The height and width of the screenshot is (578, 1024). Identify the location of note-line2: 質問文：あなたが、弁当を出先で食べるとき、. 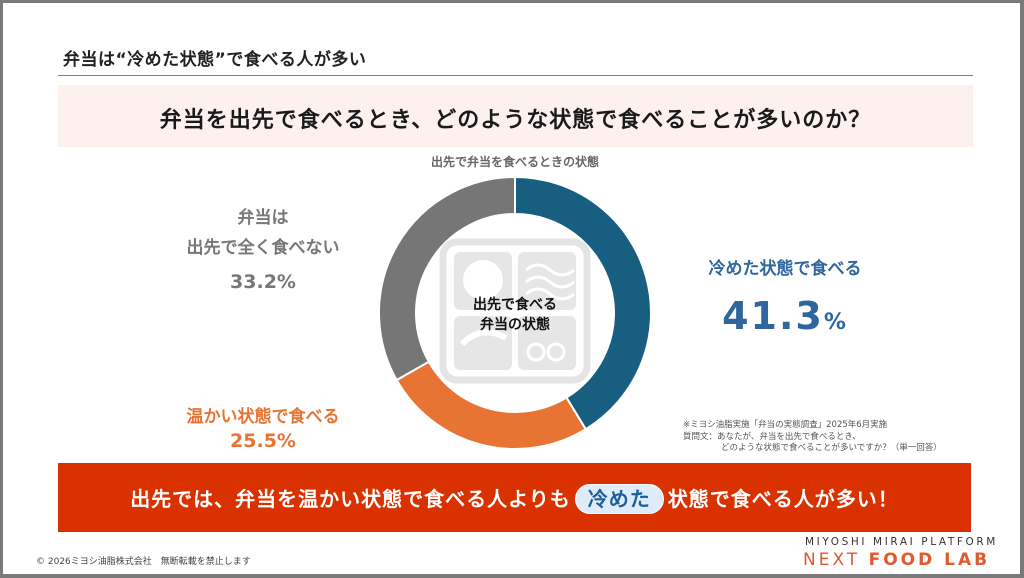
(772, 436).